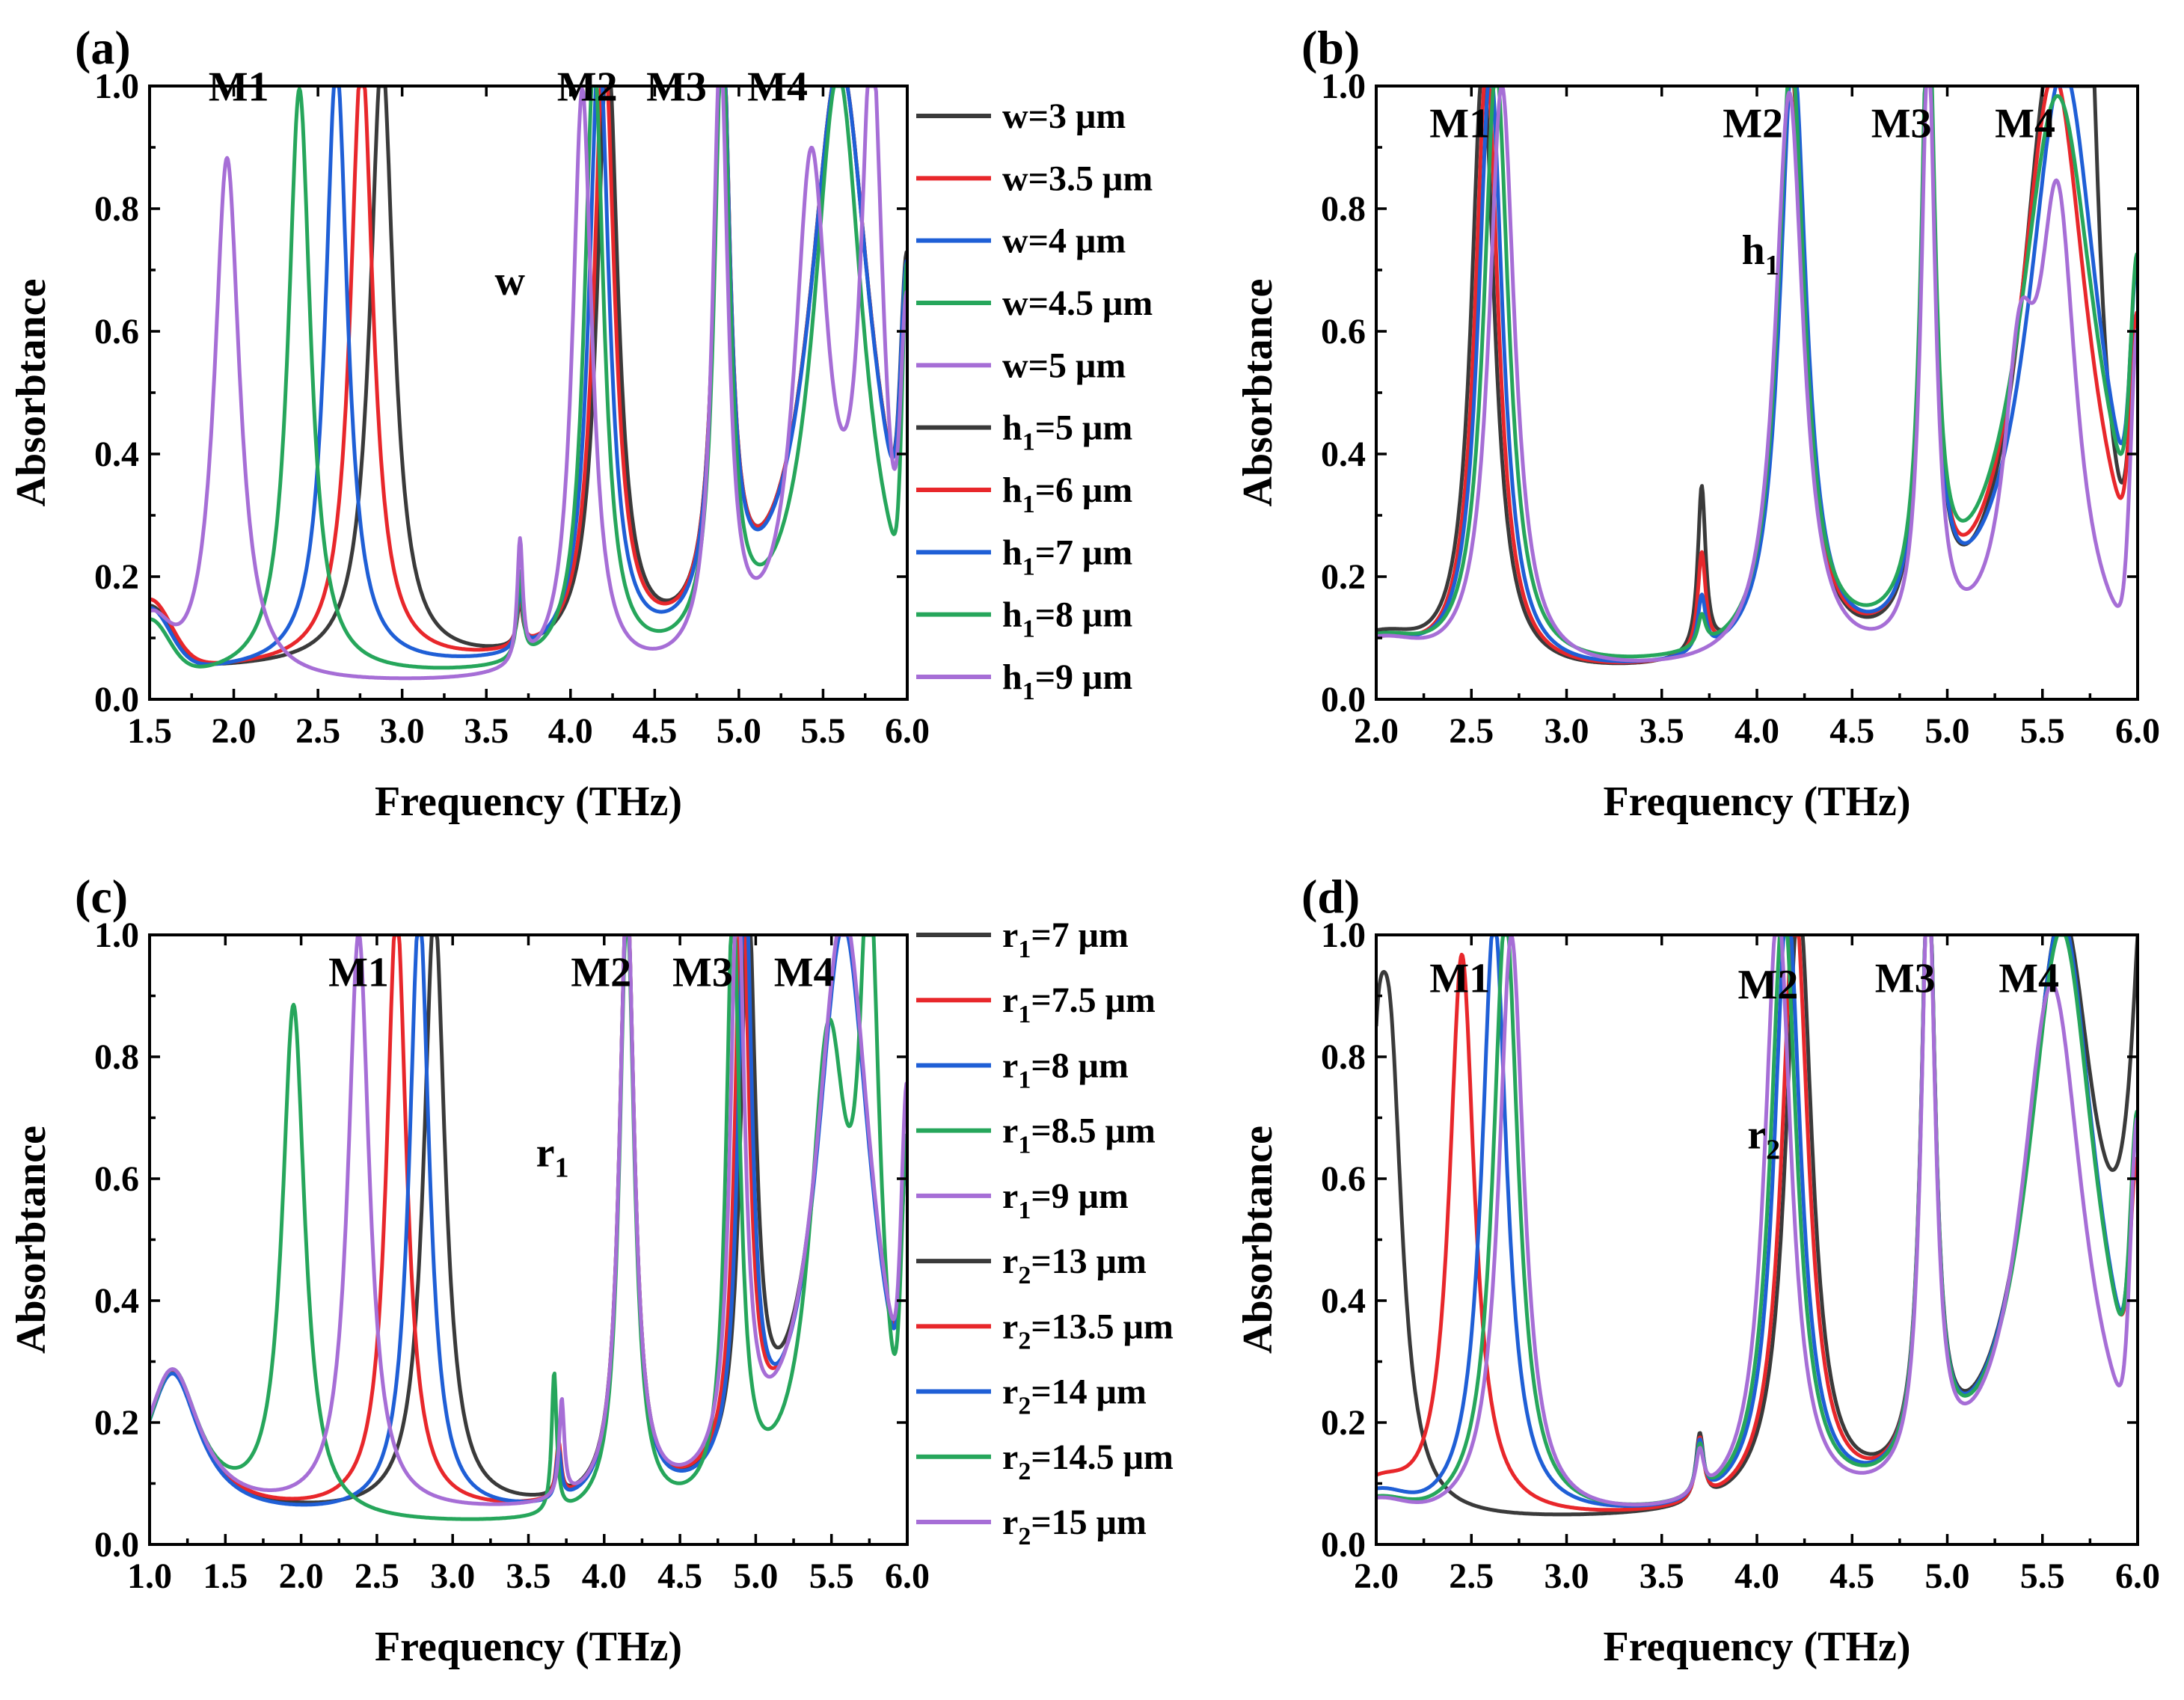 This screenshot has height=1700, width=2184. What do you see at coordinates (1077, 178) in the screenshot?
I see `legend-item: w=3.5 μm` at bounding box center [1077, 178].